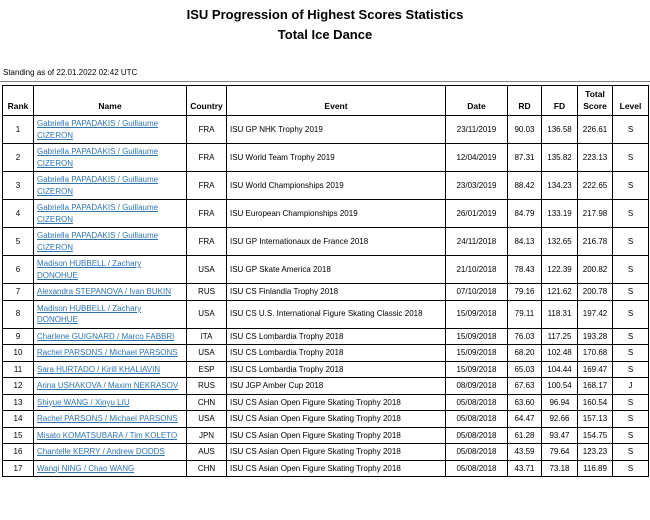 The height and width of the screenshot is (520, 650). What do you see at coordinates (110, 100) in the screenshot?
I see `column-header-name: Name` at bounding box center [110, 100].